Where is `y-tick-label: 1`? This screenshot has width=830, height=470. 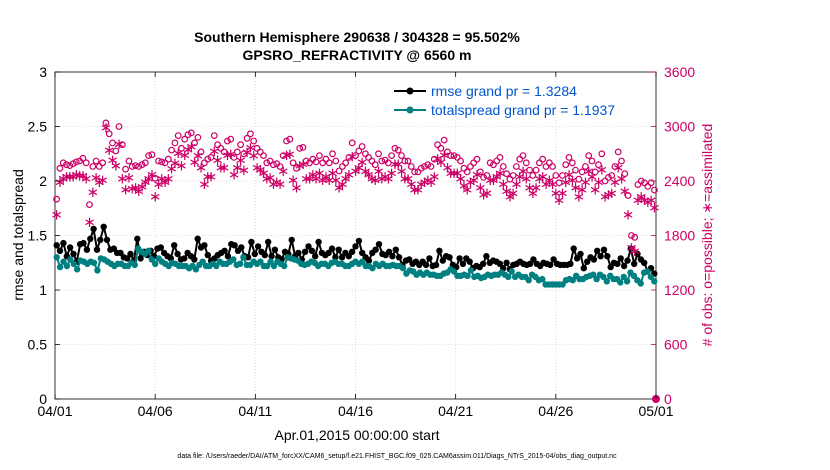
y-tick-label: 1 is located at coordinates (43, 290).